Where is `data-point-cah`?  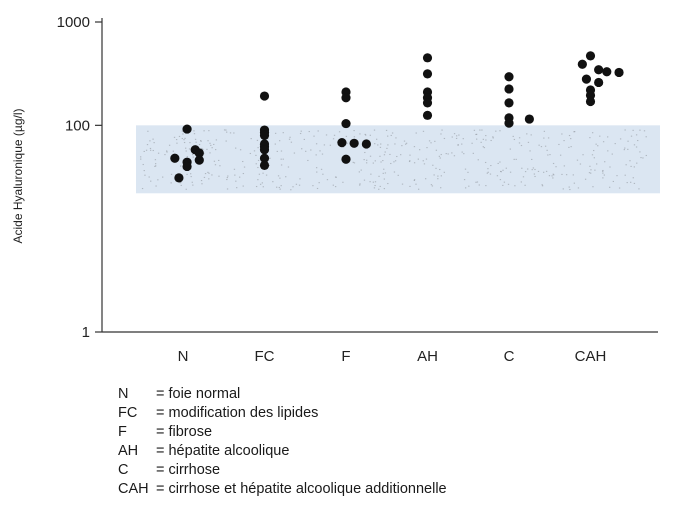
data-point-cah is located at coordinates (590, 56).